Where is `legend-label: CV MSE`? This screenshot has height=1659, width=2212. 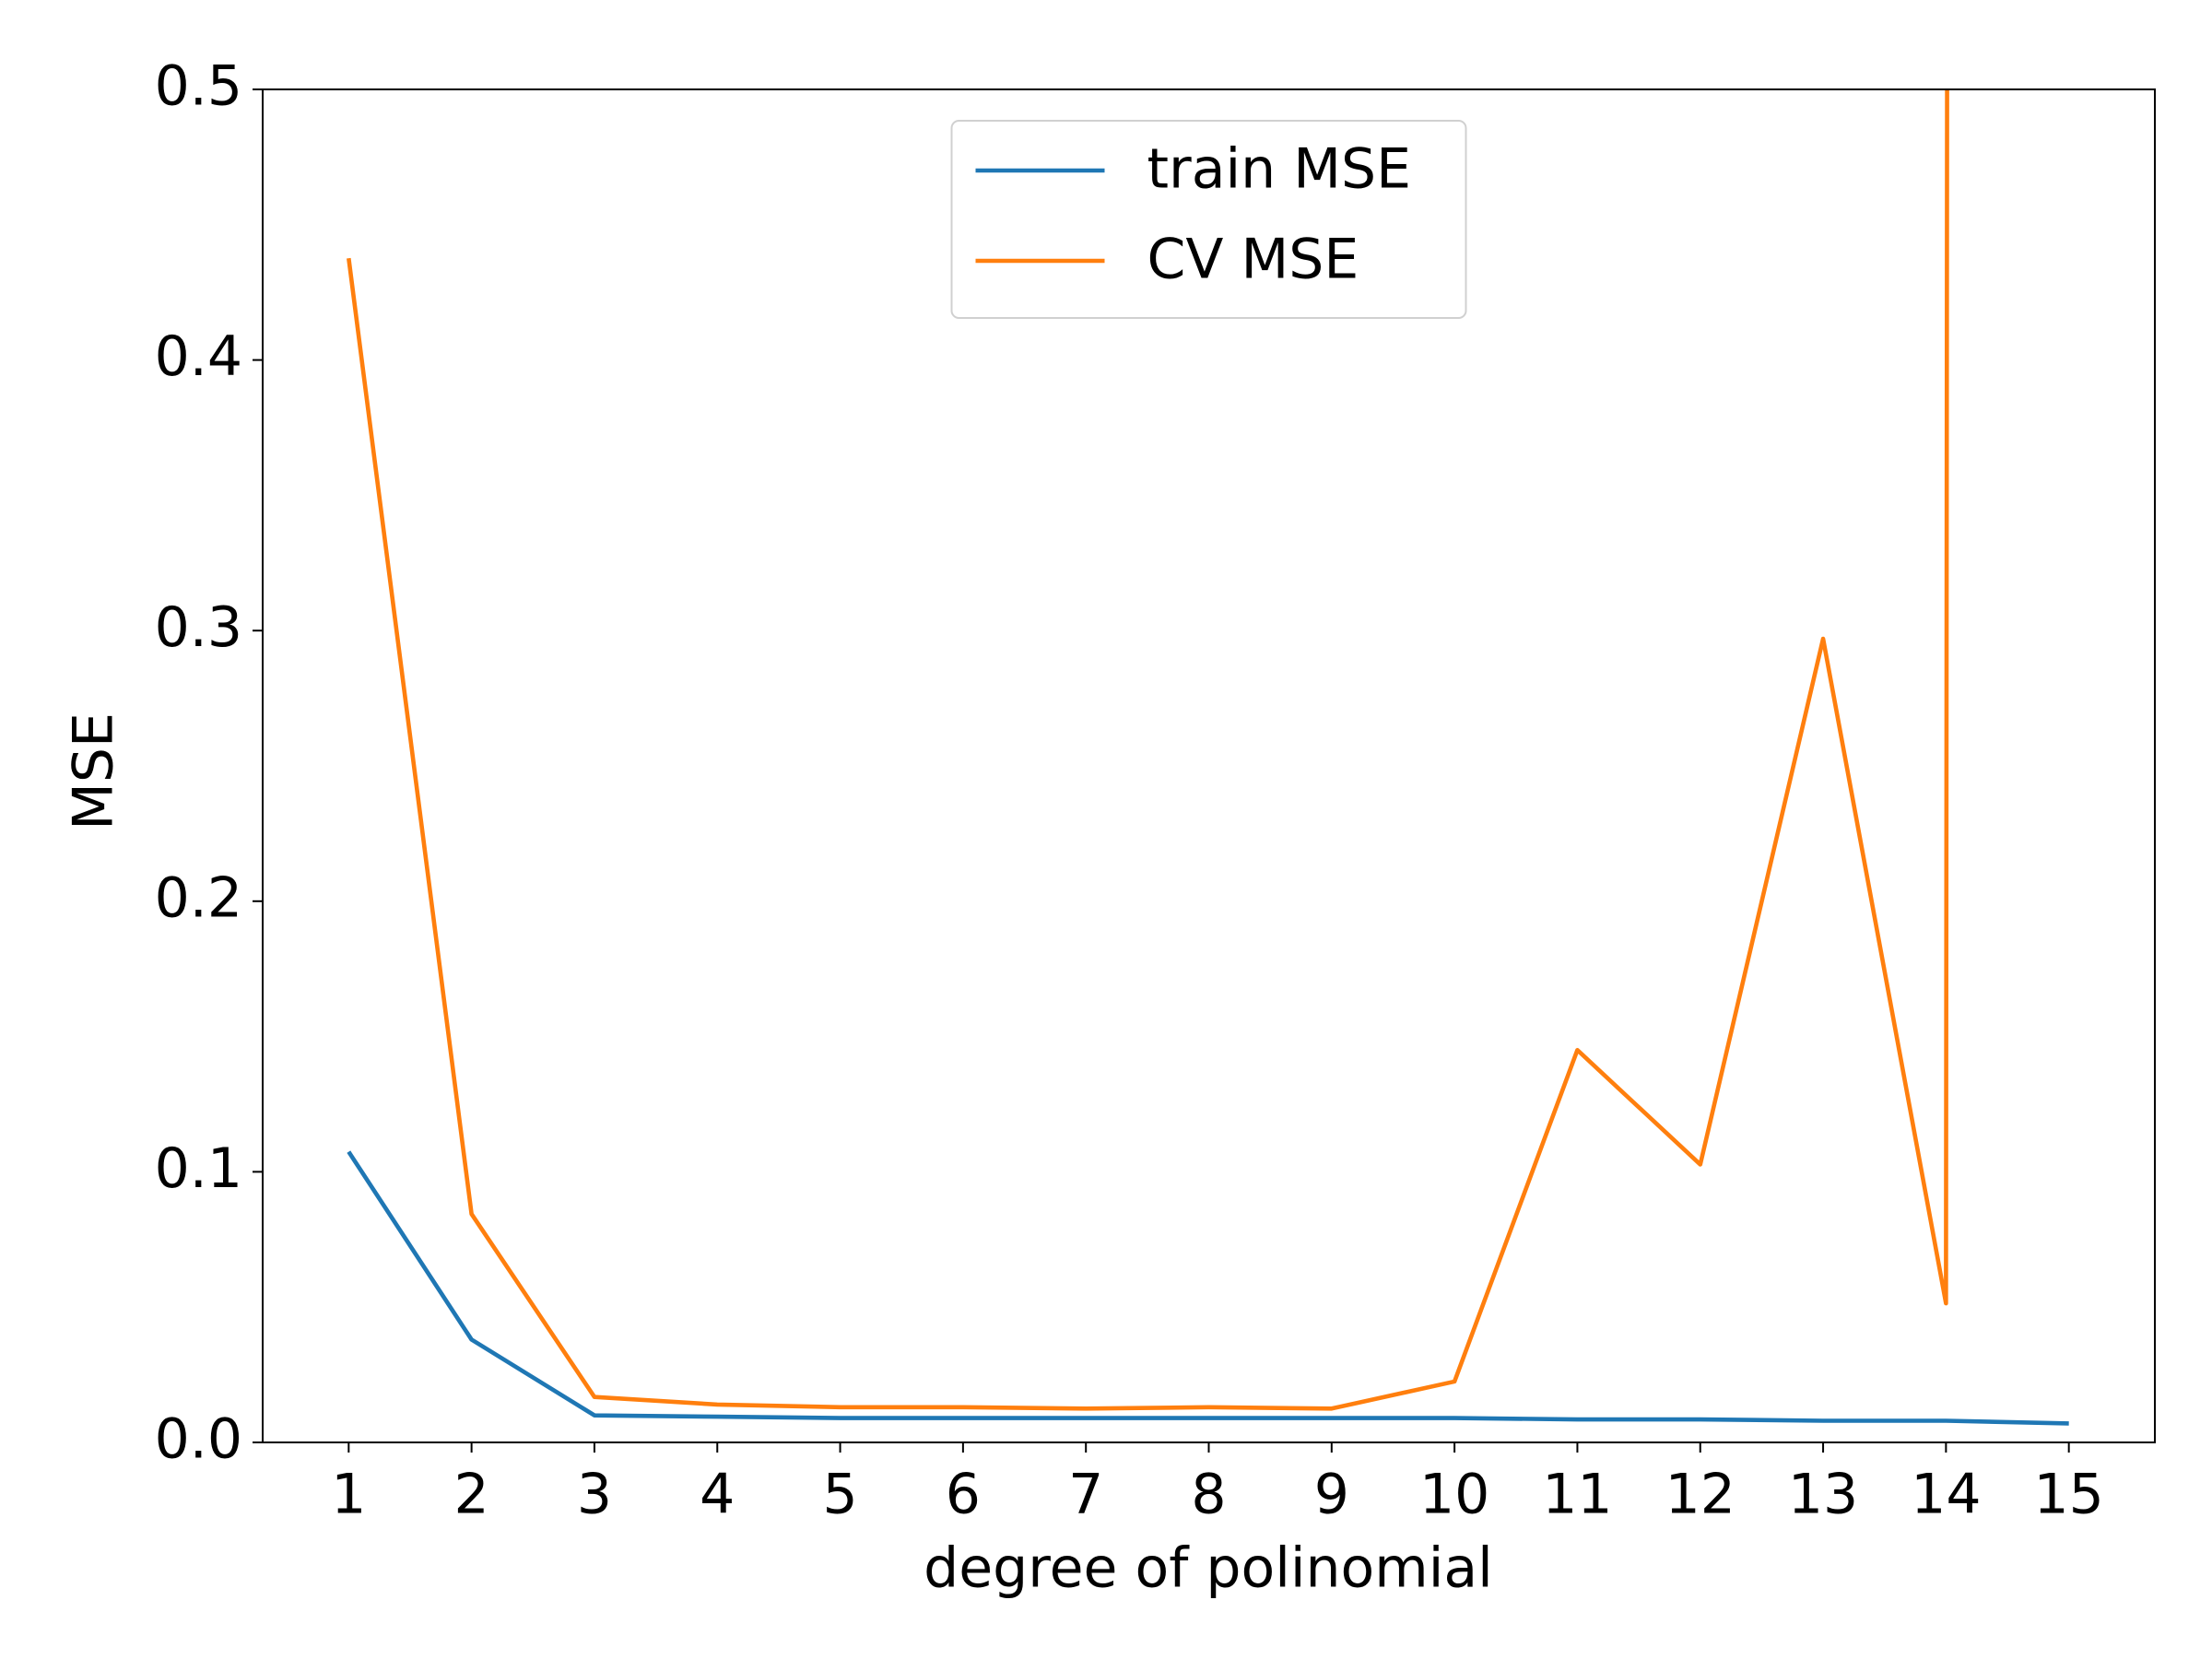
legend-label: CV MSE is located at coordinates (1253, 260).